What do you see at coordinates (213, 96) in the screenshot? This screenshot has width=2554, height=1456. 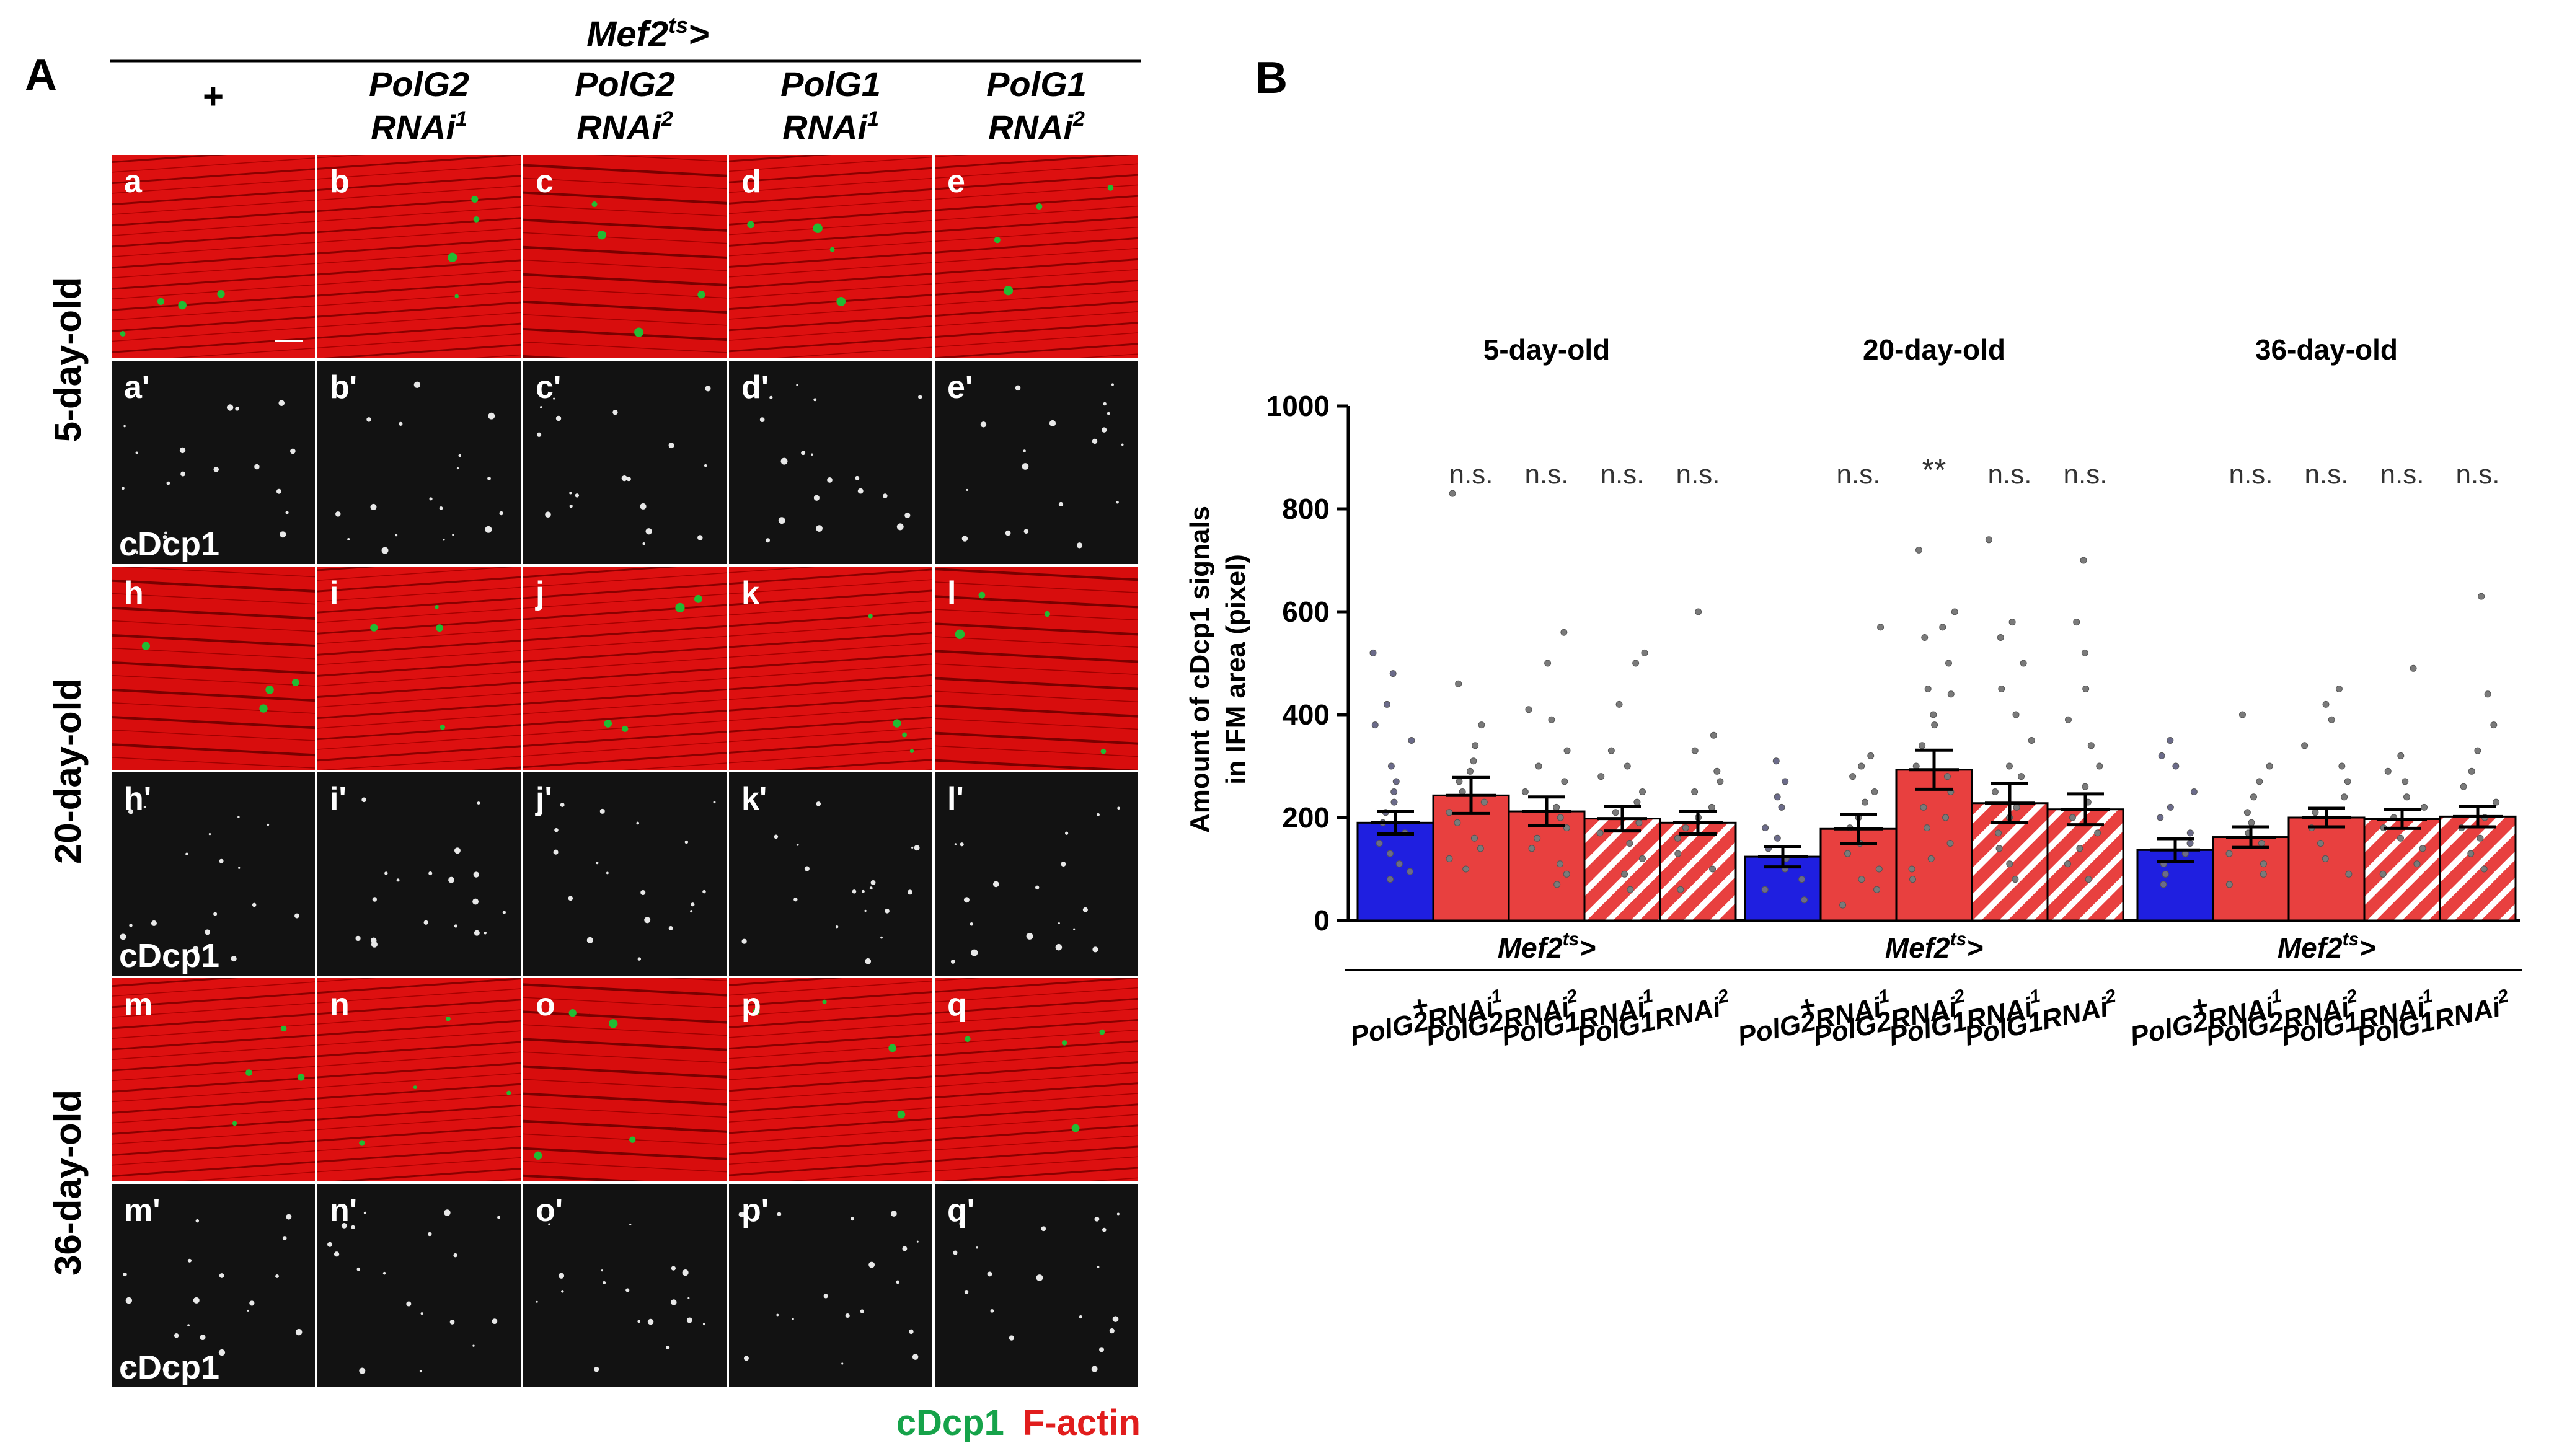 I see `column-header-0: +` at bounding box center [213, 96].